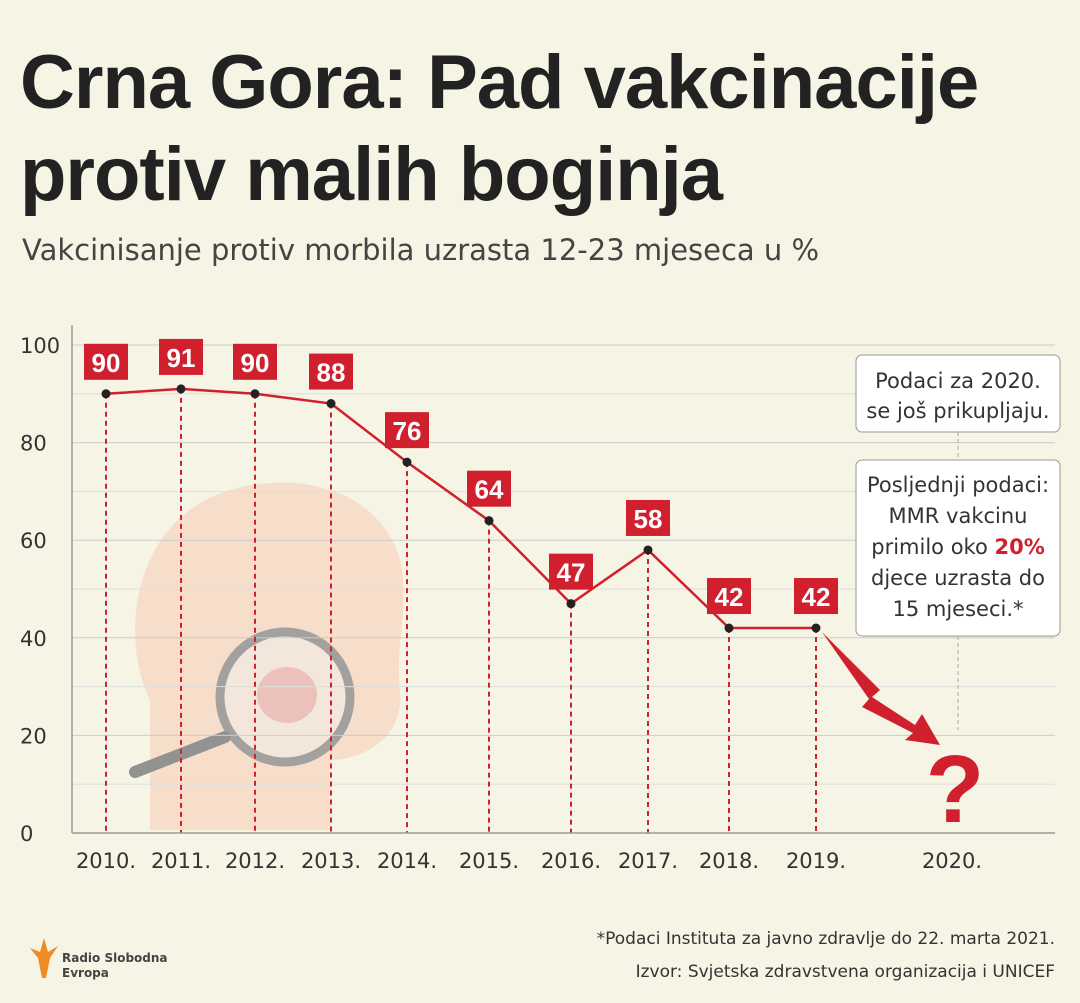 This screenshot has width=1080, height=1003. I want to click on decline-arrow, so click(881, 688).